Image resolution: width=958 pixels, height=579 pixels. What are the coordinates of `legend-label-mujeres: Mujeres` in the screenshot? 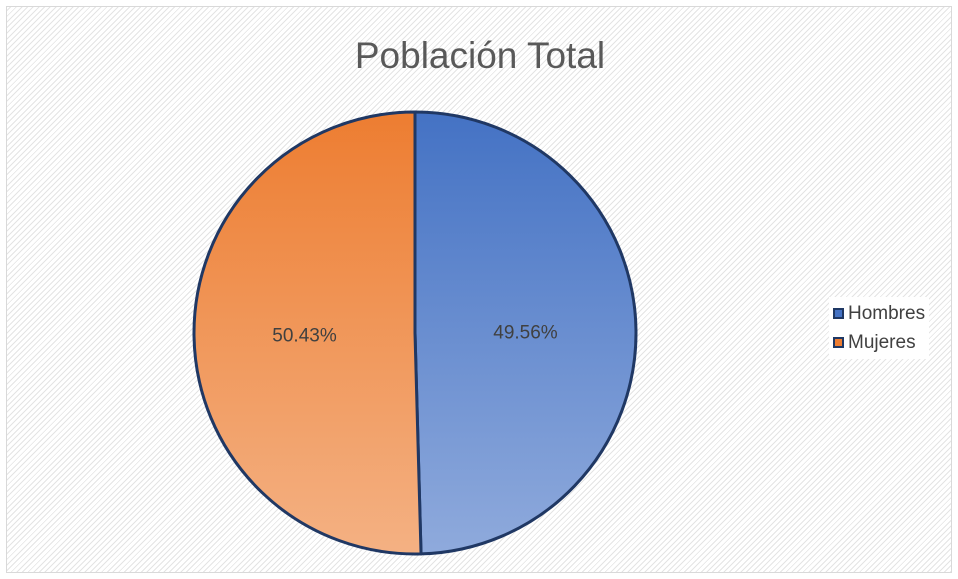 It's located at (882, 342).